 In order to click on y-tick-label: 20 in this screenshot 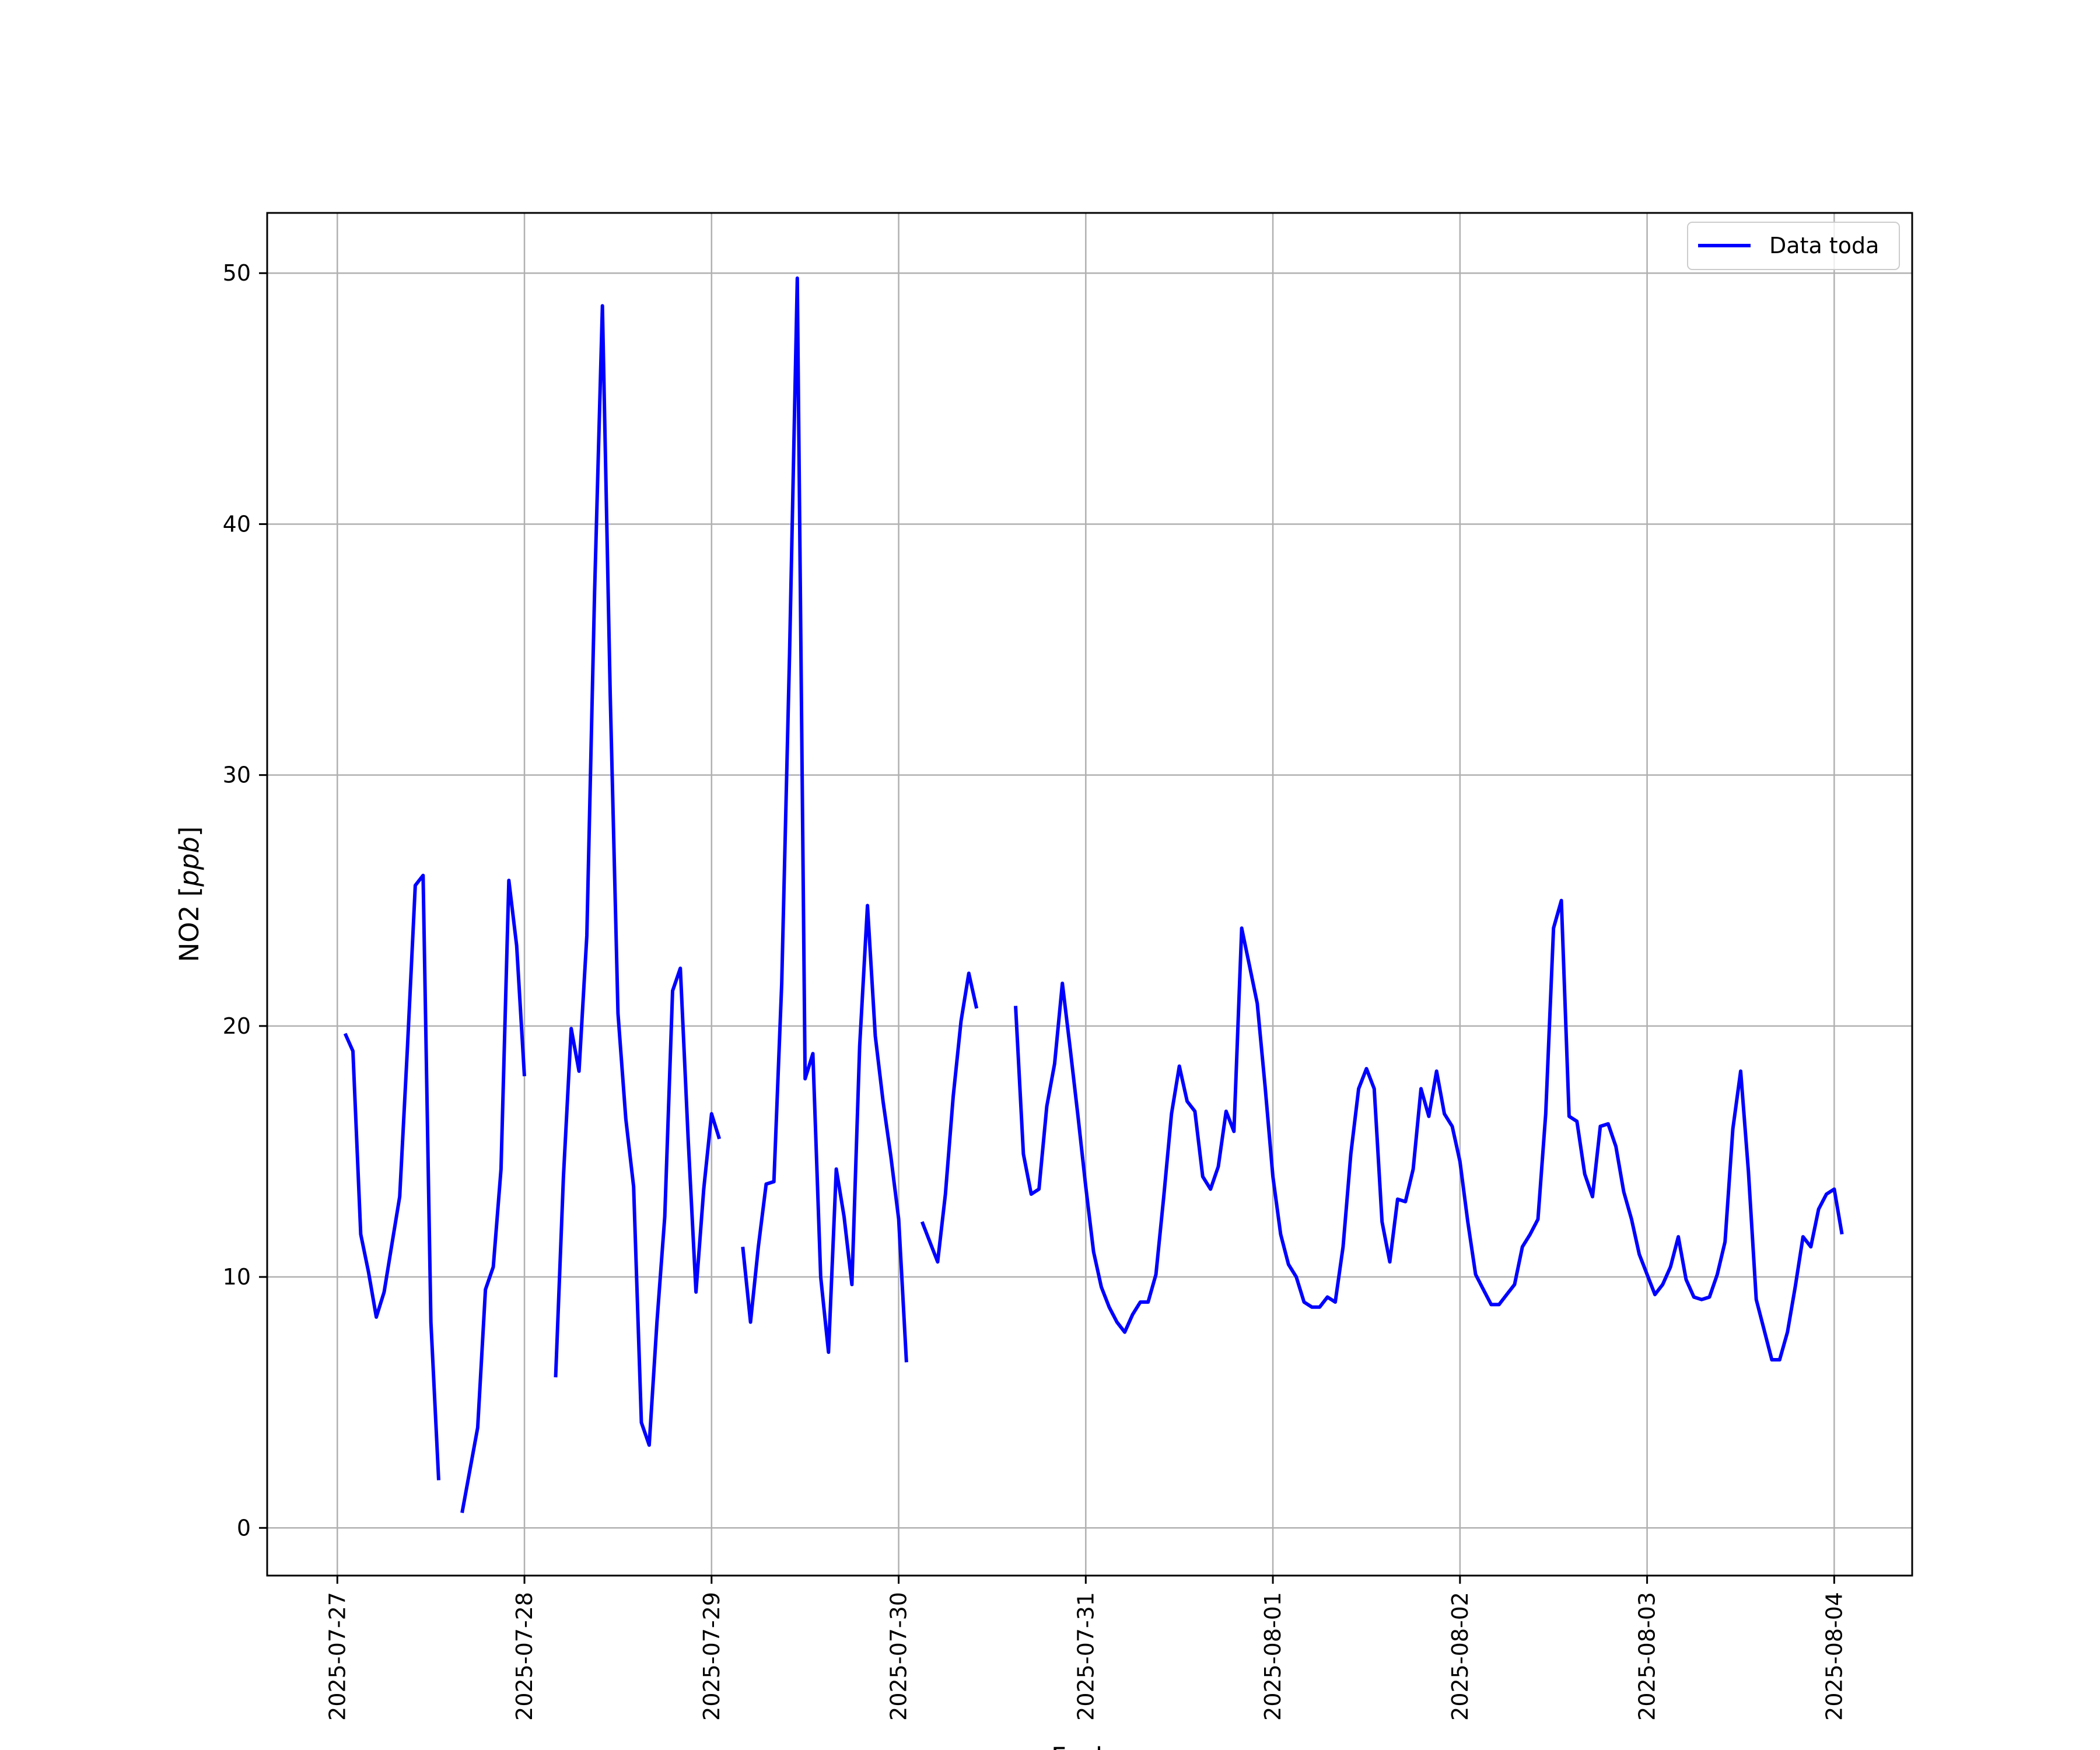, I will do `click(237, 1026)`.